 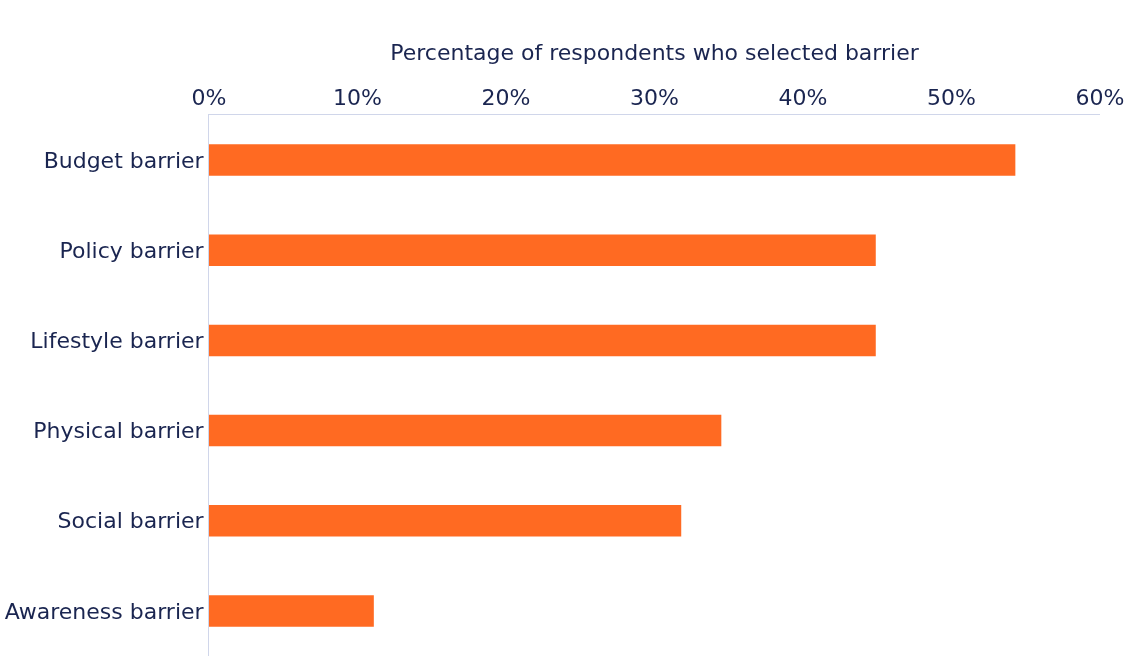 I want to click on y-tick-label: Policy barrier, so click(x=132, y=250).